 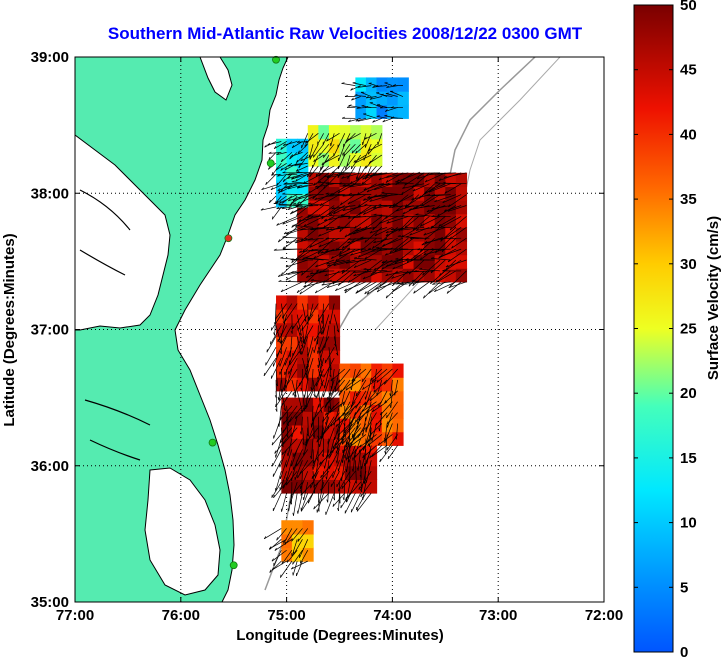 I want to click on y-tick-label: 38:00, so click(x=50, y=193).